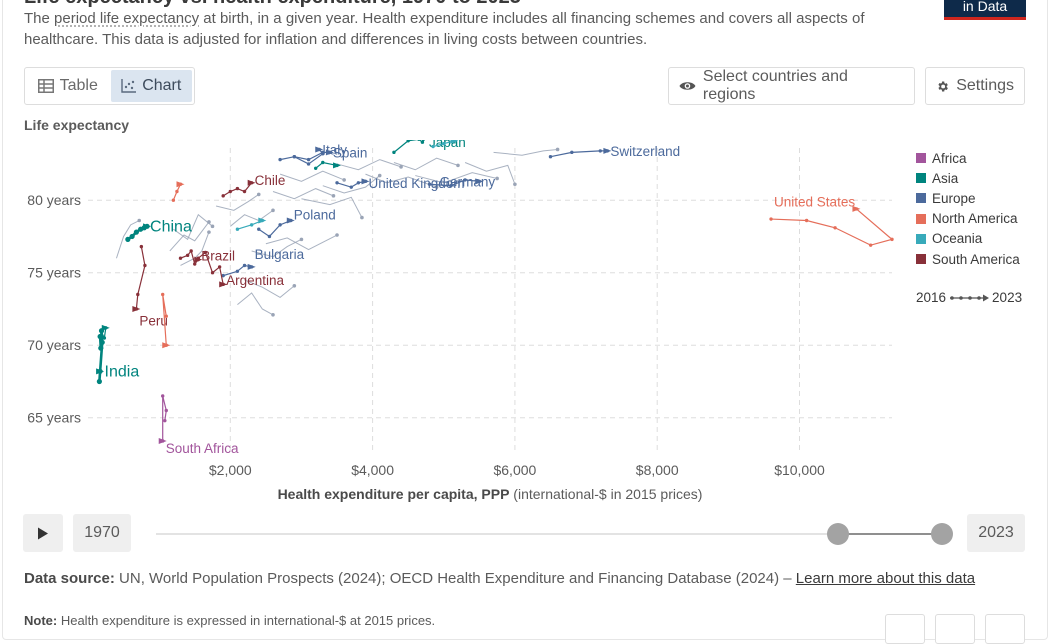 This screenshot has width=1050, height=644. What do you see at coordinates (838, 534) in the screenshot?
I see `timeline-start-handle` at bounding box center [838, 534].